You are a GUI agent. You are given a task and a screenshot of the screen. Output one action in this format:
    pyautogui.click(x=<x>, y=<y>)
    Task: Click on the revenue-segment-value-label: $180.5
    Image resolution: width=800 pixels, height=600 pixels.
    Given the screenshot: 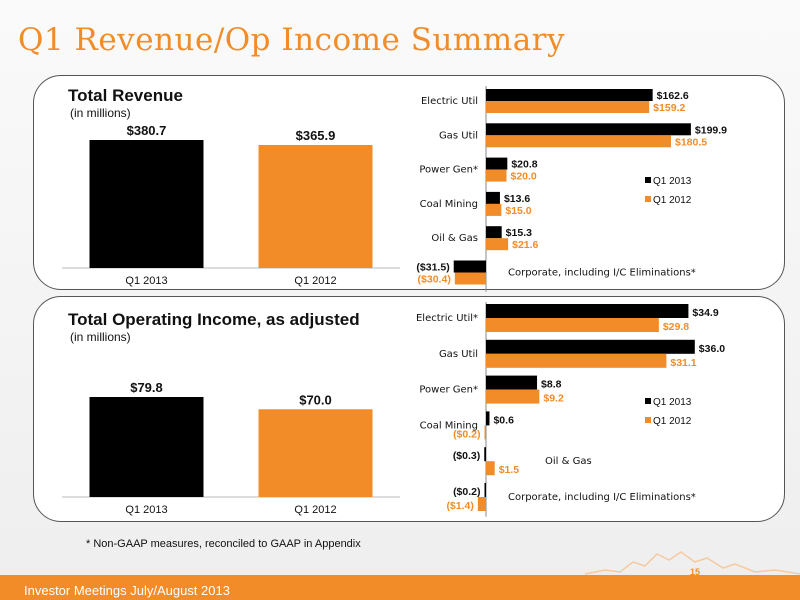 What is the action you would take?
    pyautogui.click(x=691, y=142)
    